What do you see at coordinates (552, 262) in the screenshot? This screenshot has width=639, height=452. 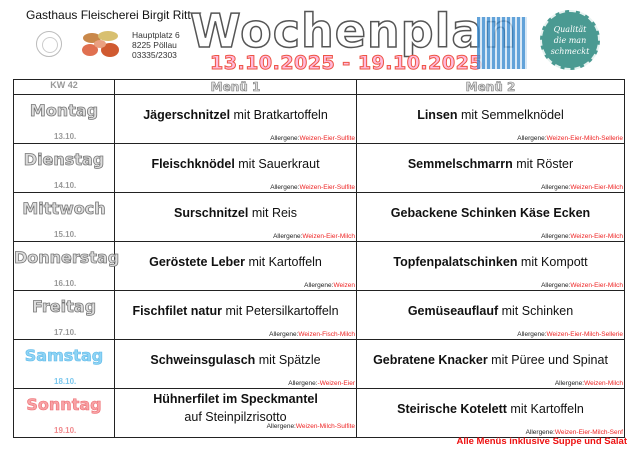 I see `dish-side: mit Kompott` at bounding box center [552, 262].